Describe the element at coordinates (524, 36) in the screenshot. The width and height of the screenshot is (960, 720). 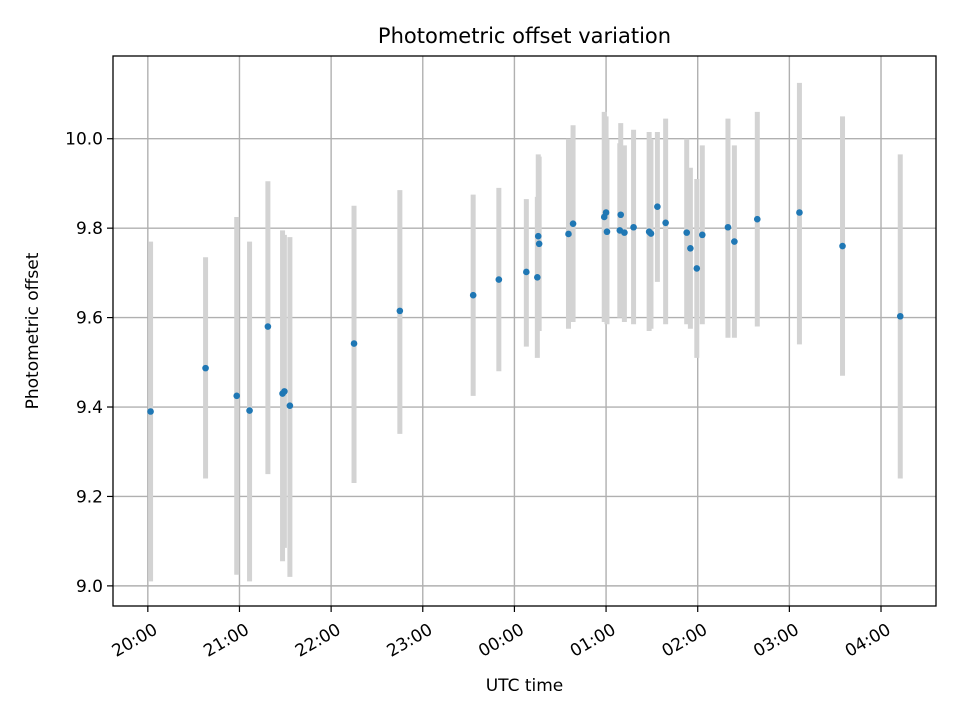
I see `chart-title: Photometric offset variation` at that location.